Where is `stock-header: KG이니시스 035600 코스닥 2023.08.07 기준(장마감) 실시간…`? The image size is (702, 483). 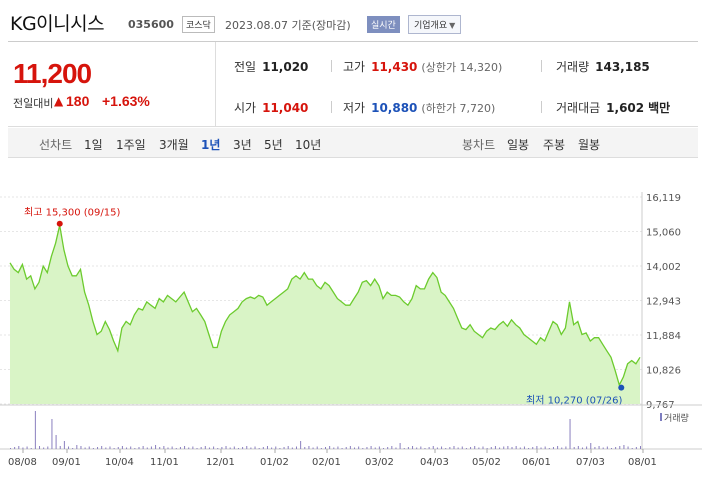 stock-header: KG이니시스 035600 코스닥 2023.08.07 기준(장마감) 실시간… is located at coordinates (355, 22).